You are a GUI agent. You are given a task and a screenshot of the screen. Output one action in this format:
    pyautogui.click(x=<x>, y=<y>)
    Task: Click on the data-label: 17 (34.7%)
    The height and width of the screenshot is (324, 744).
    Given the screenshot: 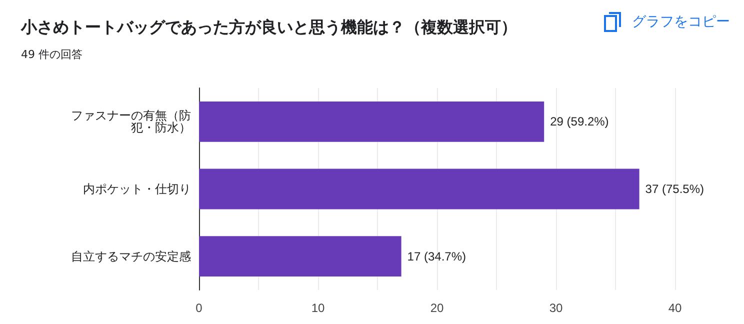 What is the action you would take?
    pyautogui.click(x=436, y=256)
    